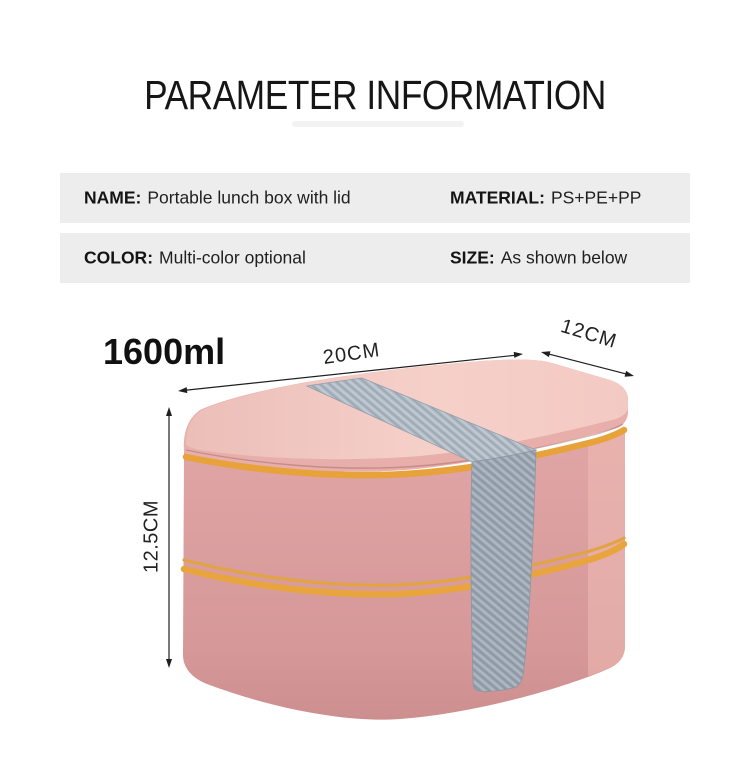 The width and height of the screenshot is (750, 761). I want to click on gold-band-lower-thin, so click(404, 561).